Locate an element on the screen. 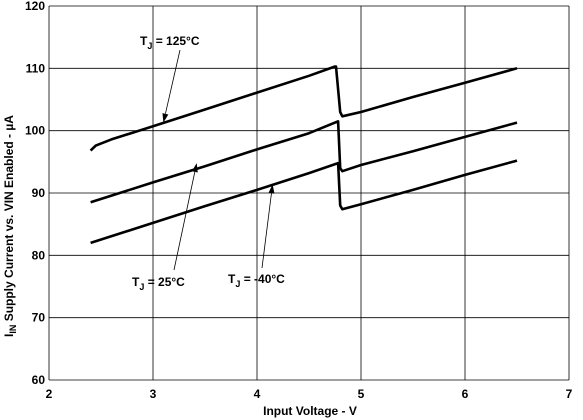 This screenshot has width=583, height=420. arrow-125c is located at coordinates (171, 86).